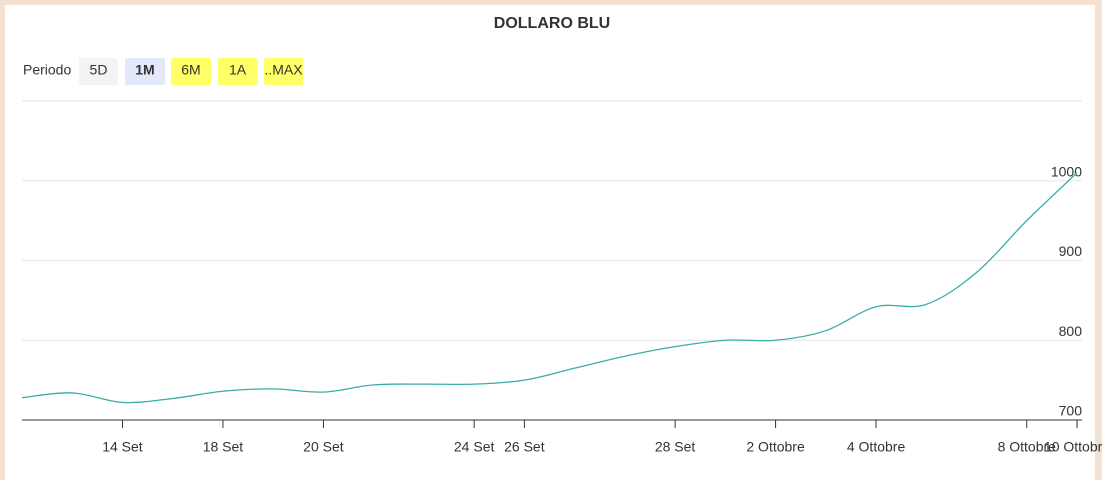 The height and width of the screenshot is (480, 1102). I want to click on period-button-label: 5D, so click(99, 70).